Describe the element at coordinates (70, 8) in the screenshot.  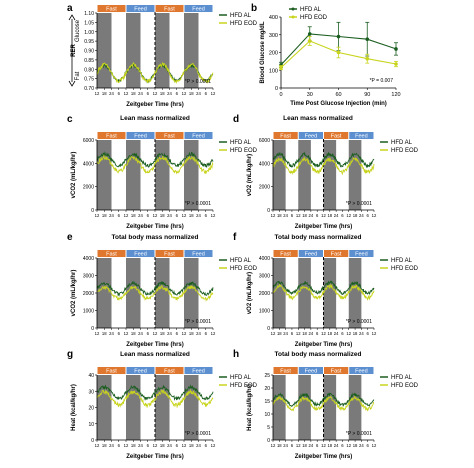
I see `panel-letter: a` at that location.